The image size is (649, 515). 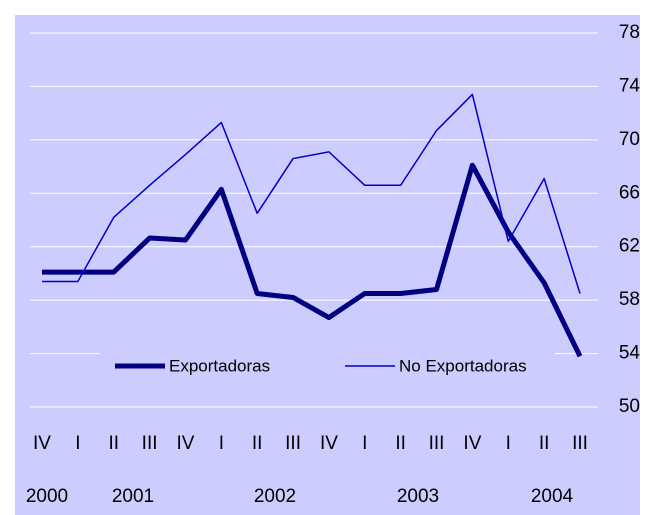 What do you see at coordinates (219, 365) in the screenshot?
I see `legend-label: Exportadoras` at bounding box center [219, 365].